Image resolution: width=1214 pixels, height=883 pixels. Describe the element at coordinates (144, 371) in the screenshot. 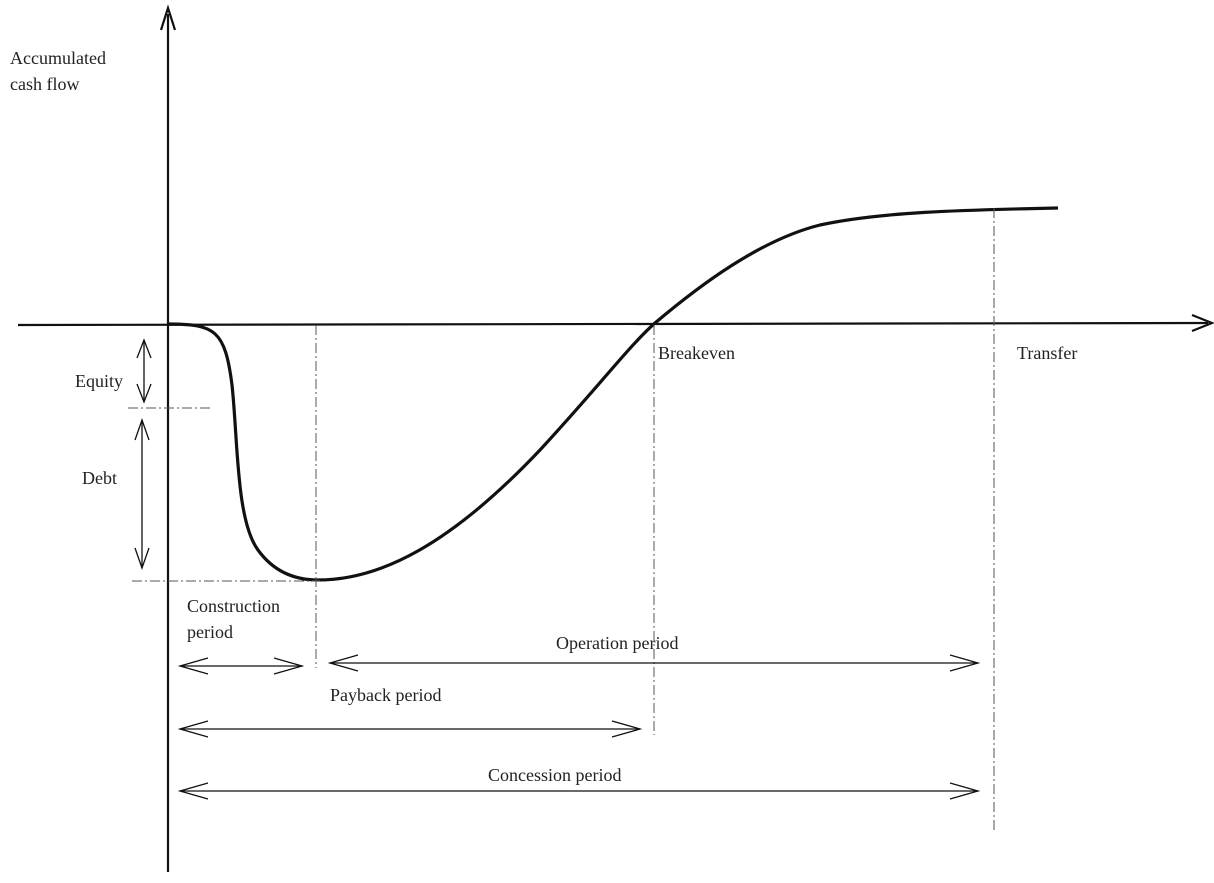

I see `equity-arrow` at that location.